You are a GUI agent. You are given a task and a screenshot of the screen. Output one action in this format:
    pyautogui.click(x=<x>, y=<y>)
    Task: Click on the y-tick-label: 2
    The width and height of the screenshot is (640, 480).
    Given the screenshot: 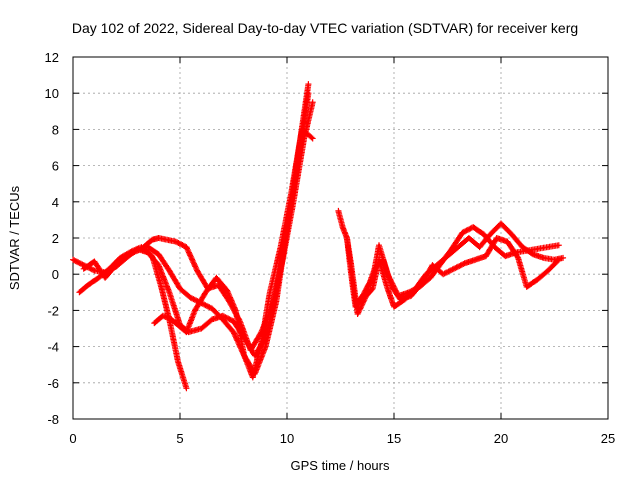 What is the action you would take?
    pyautogui.click(x=55, y=238)
    